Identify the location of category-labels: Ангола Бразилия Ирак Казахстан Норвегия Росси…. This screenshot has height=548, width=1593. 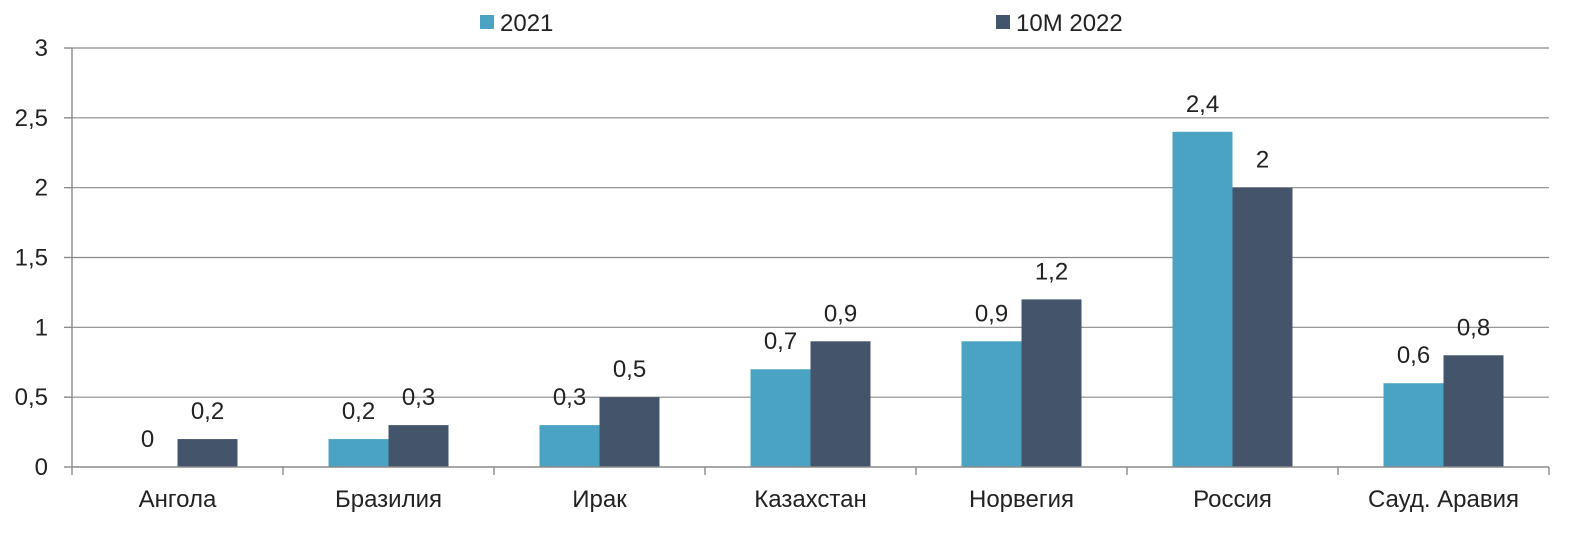
(829, 499).